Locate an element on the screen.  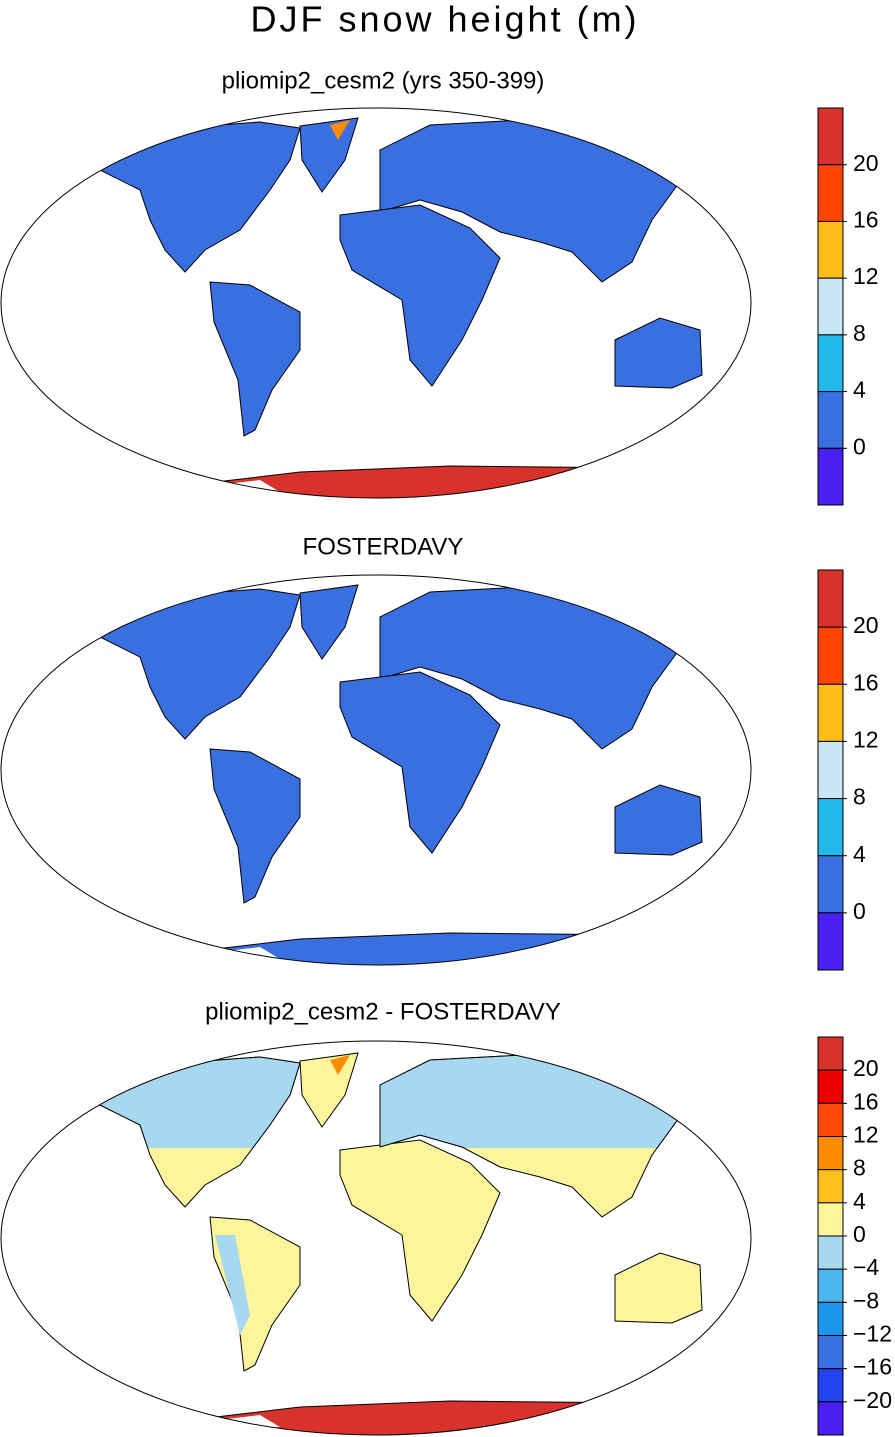
panel-title: FOSTERDAVY is located at coordinates (383, 546).